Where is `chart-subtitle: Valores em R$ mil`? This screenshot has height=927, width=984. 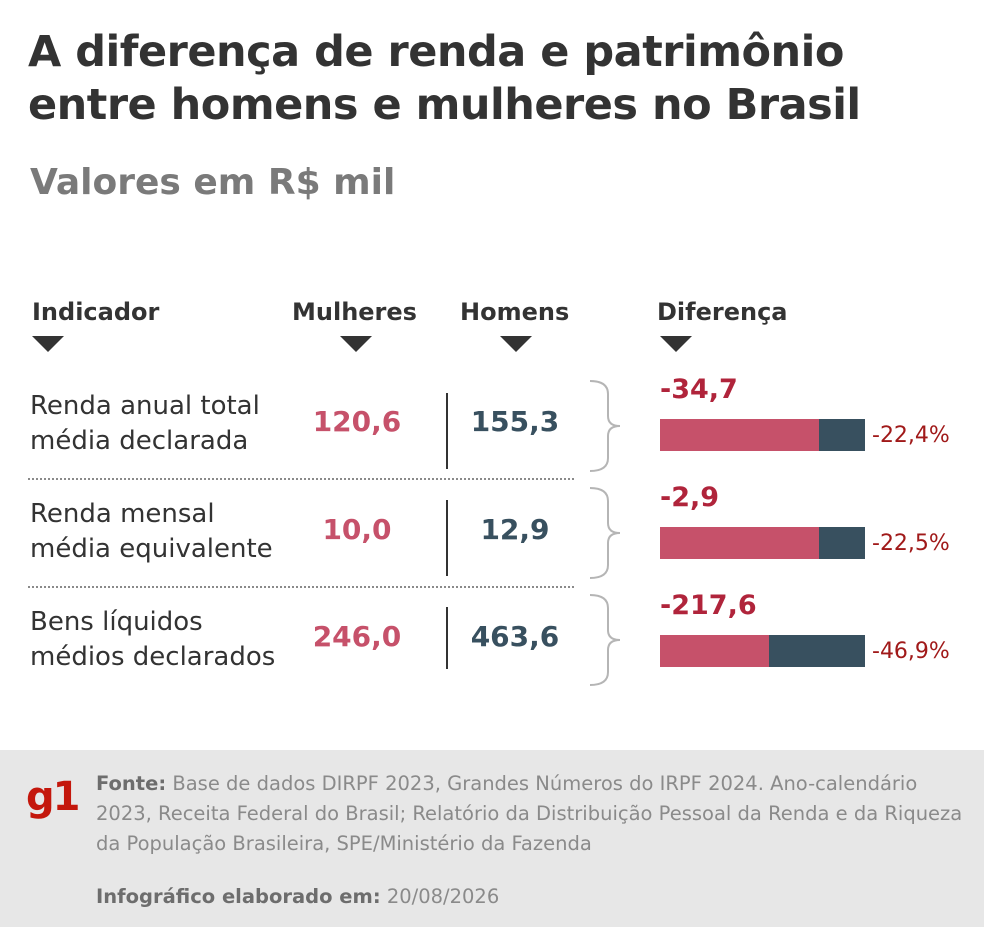 chart-subtitle: Valores em R$ mil is located at coordinates (213, 182).